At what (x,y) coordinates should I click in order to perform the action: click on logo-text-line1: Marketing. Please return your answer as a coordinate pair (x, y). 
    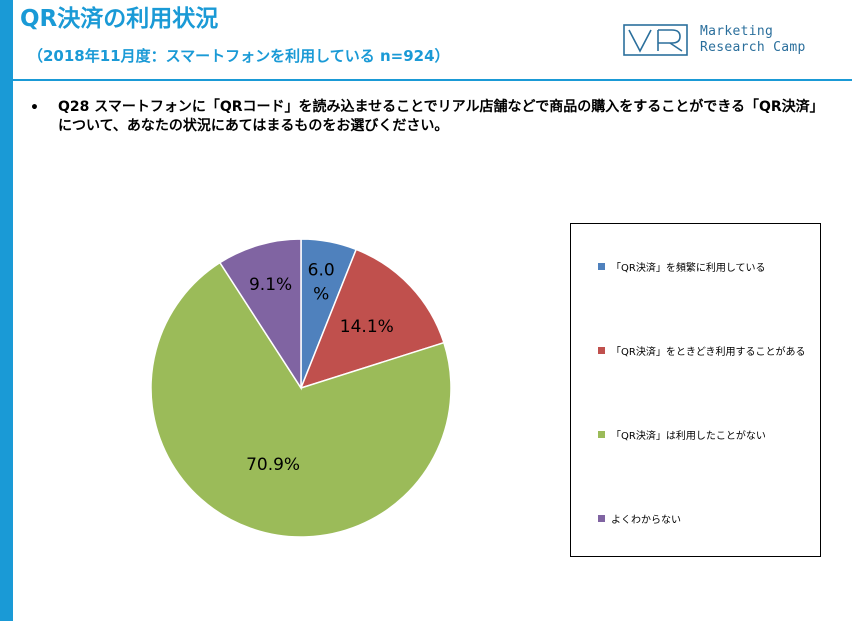
    Looking at the image, I should click on (737, 31).